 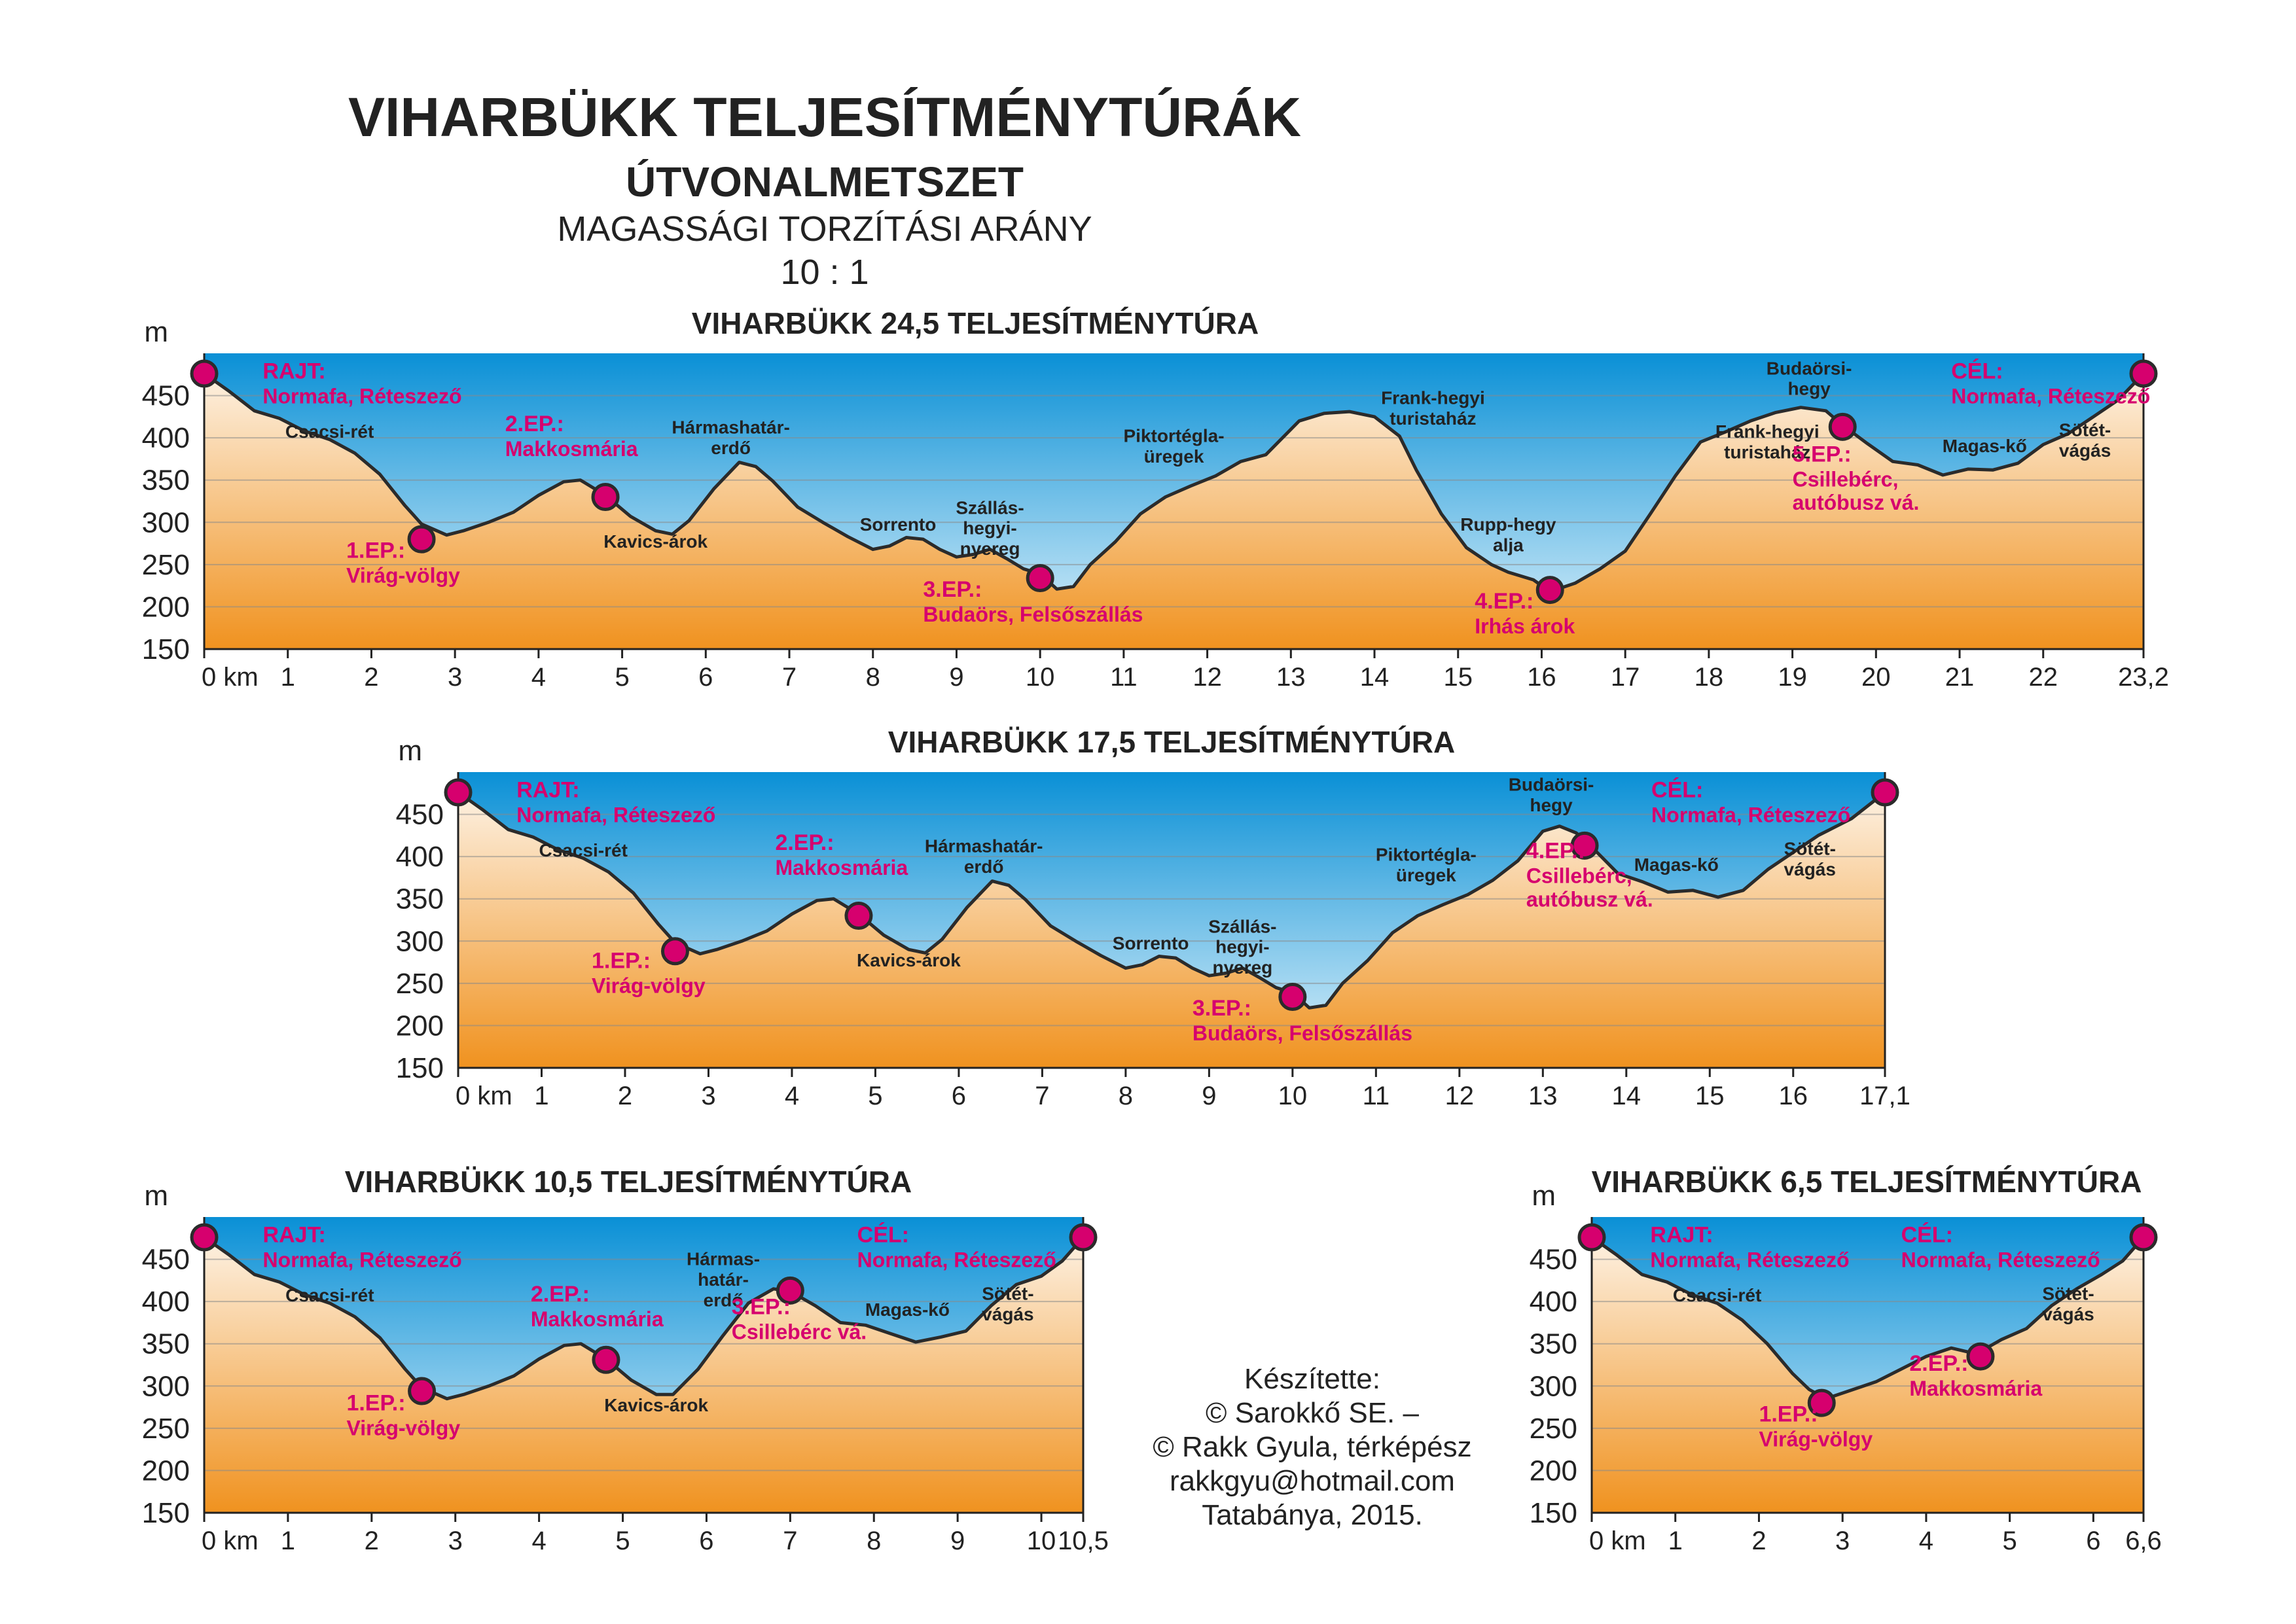 I want to click on place-label: Hármas-határ-erdő, so click(x=723, y=1280).